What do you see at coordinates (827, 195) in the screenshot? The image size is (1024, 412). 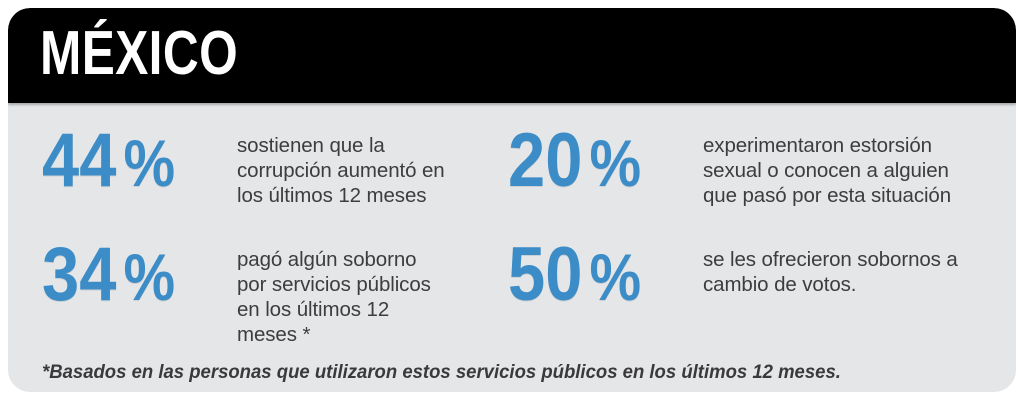 I see `stat-description-line: que pasó por esta situación` at bounding box center [827, 195].